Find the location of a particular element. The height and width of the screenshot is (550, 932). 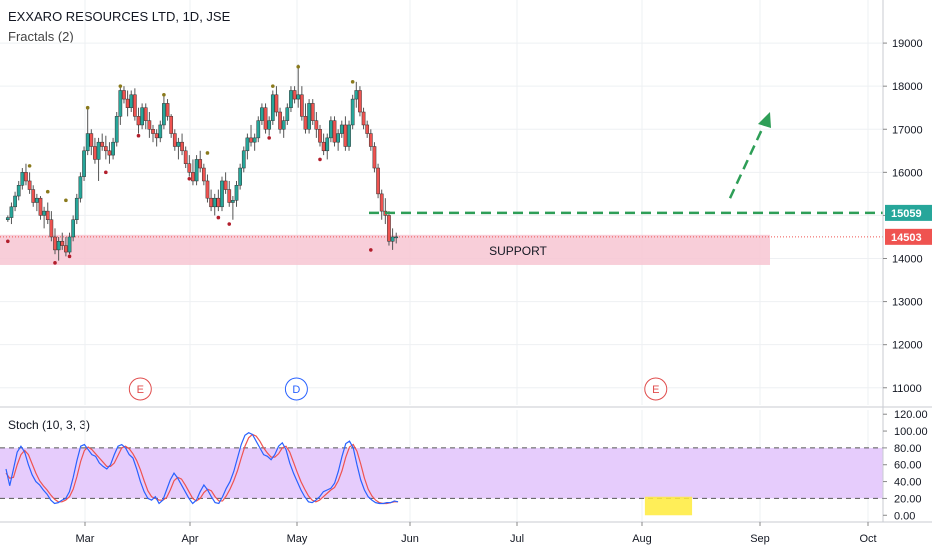

event-marker-label: E is located at coordinates (655, 390).